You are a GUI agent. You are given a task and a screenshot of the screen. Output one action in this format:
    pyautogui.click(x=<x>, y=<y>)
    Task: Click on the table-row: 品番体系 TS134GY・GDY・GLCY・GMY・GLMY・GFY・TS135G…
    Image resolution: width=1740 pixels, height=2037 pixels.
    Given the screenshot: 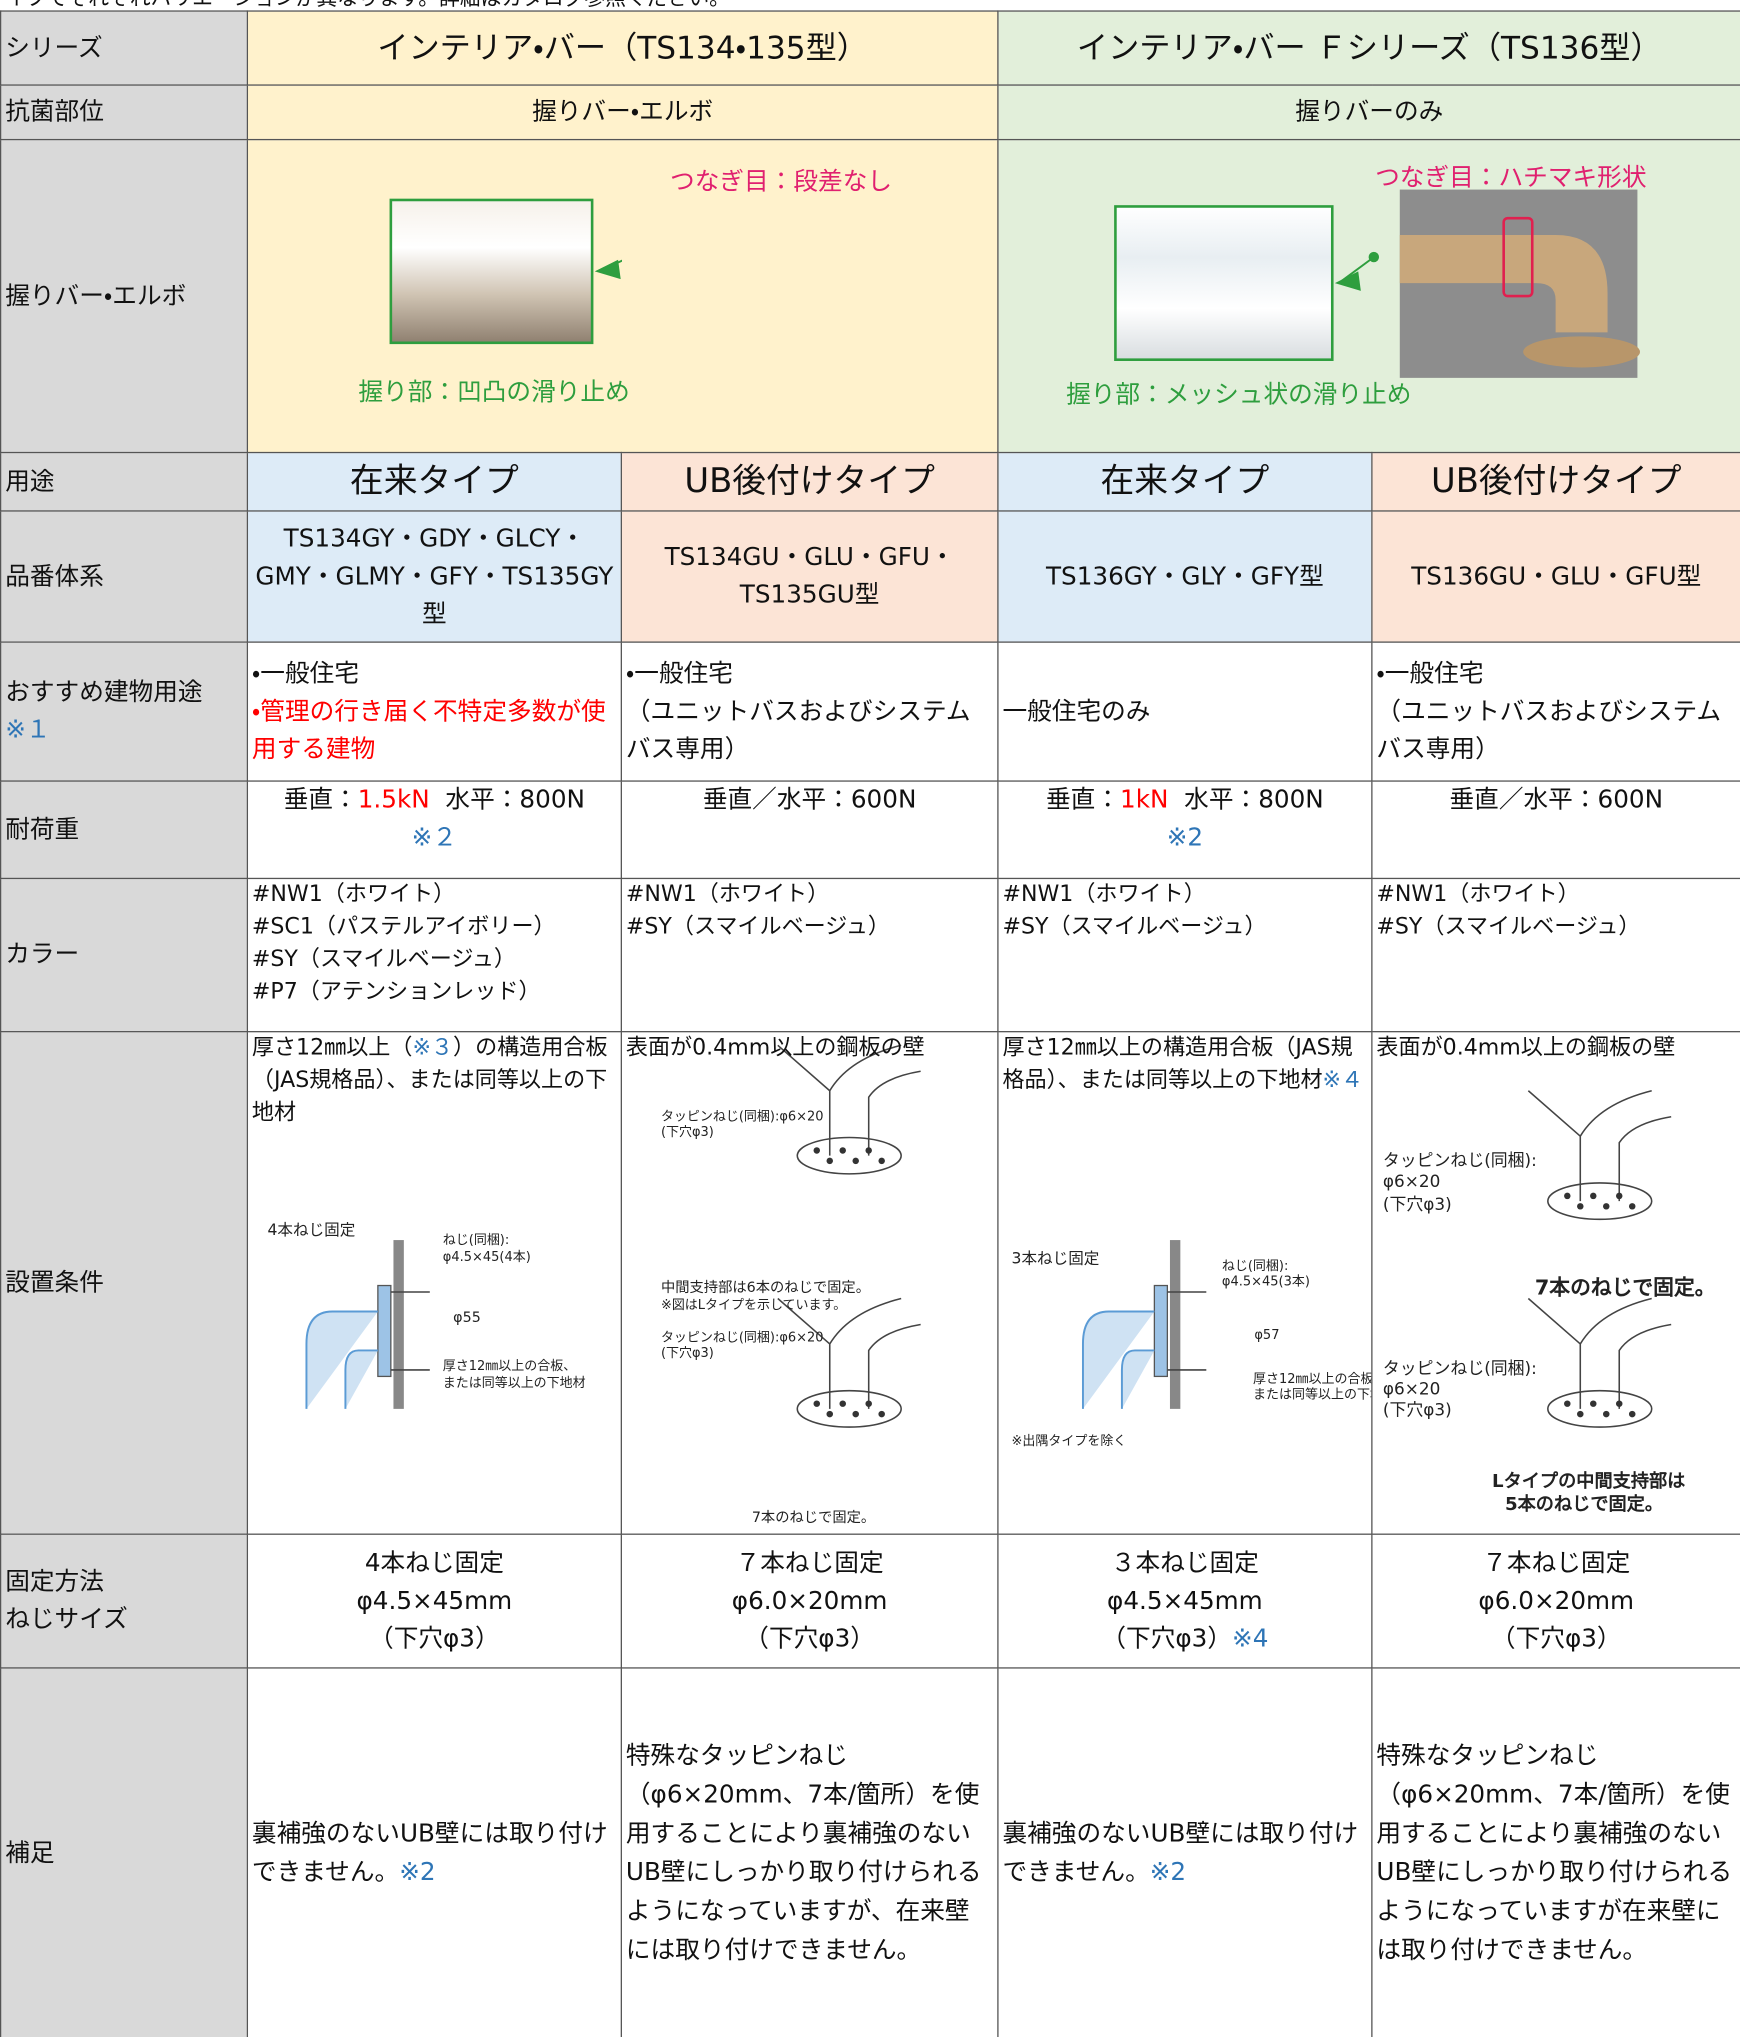 What is the action you would take?
    pyautogui.click(x=870, y=576)
    